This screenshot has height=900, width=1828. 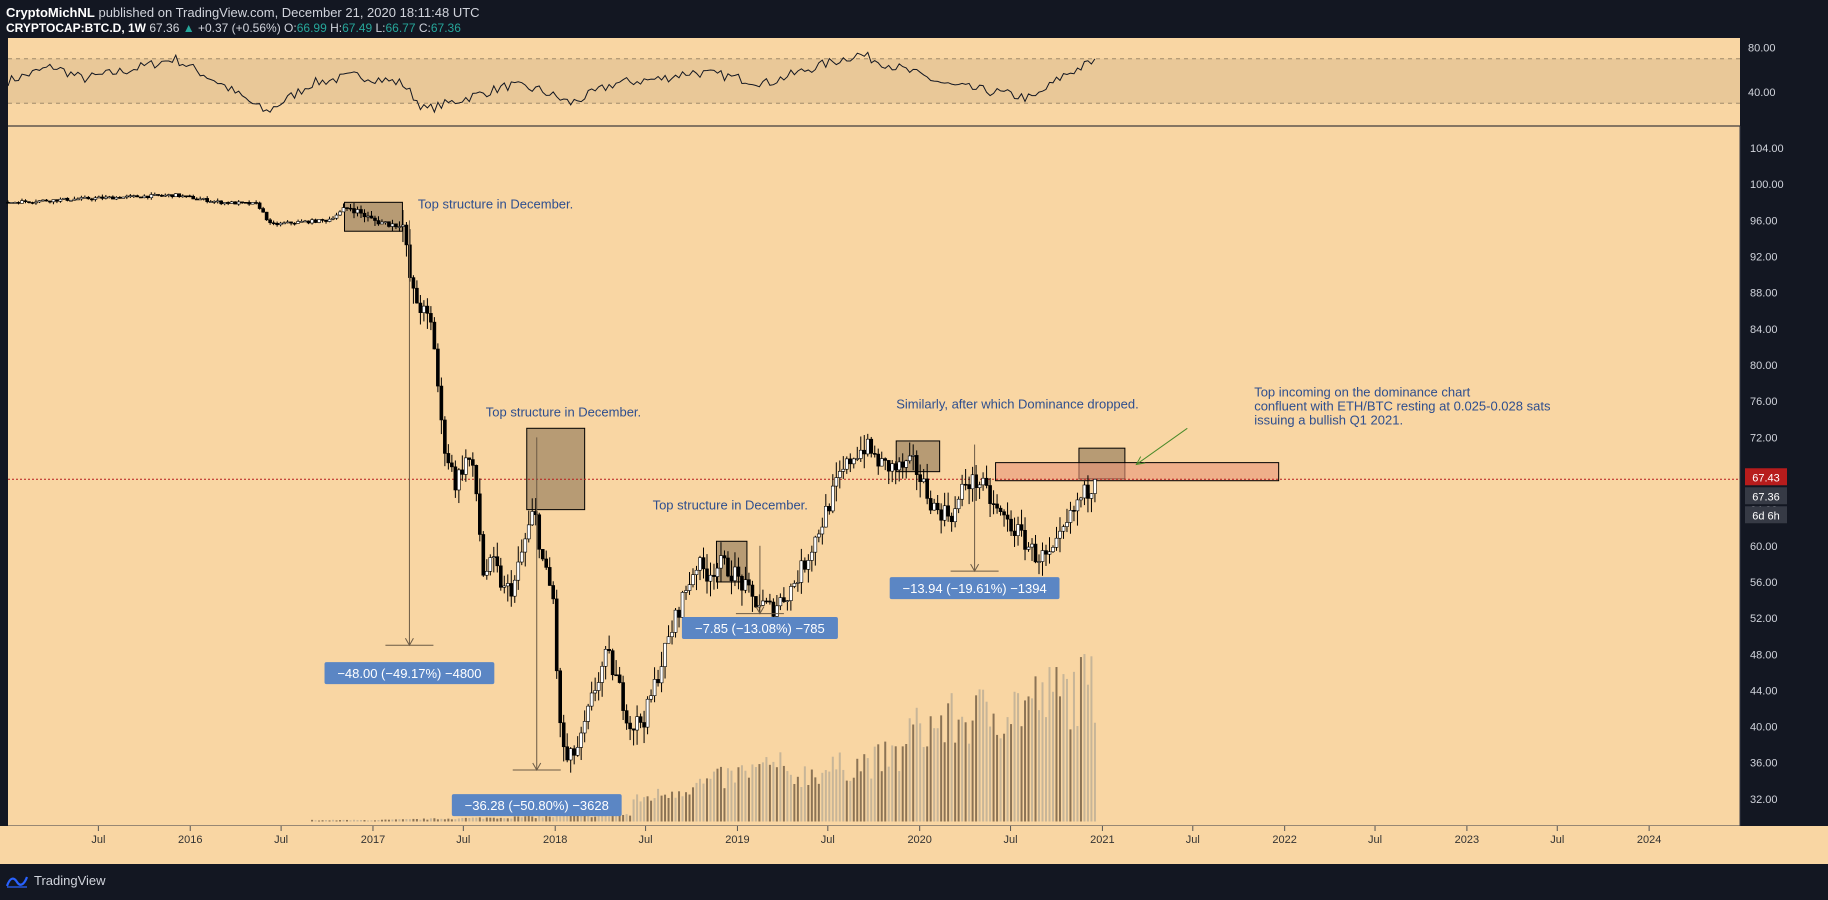 What do you see at coordinates (563, 412) in the screenshot?
I see `annotation-text: Top structure in December.` at bounding box center [563, 412].